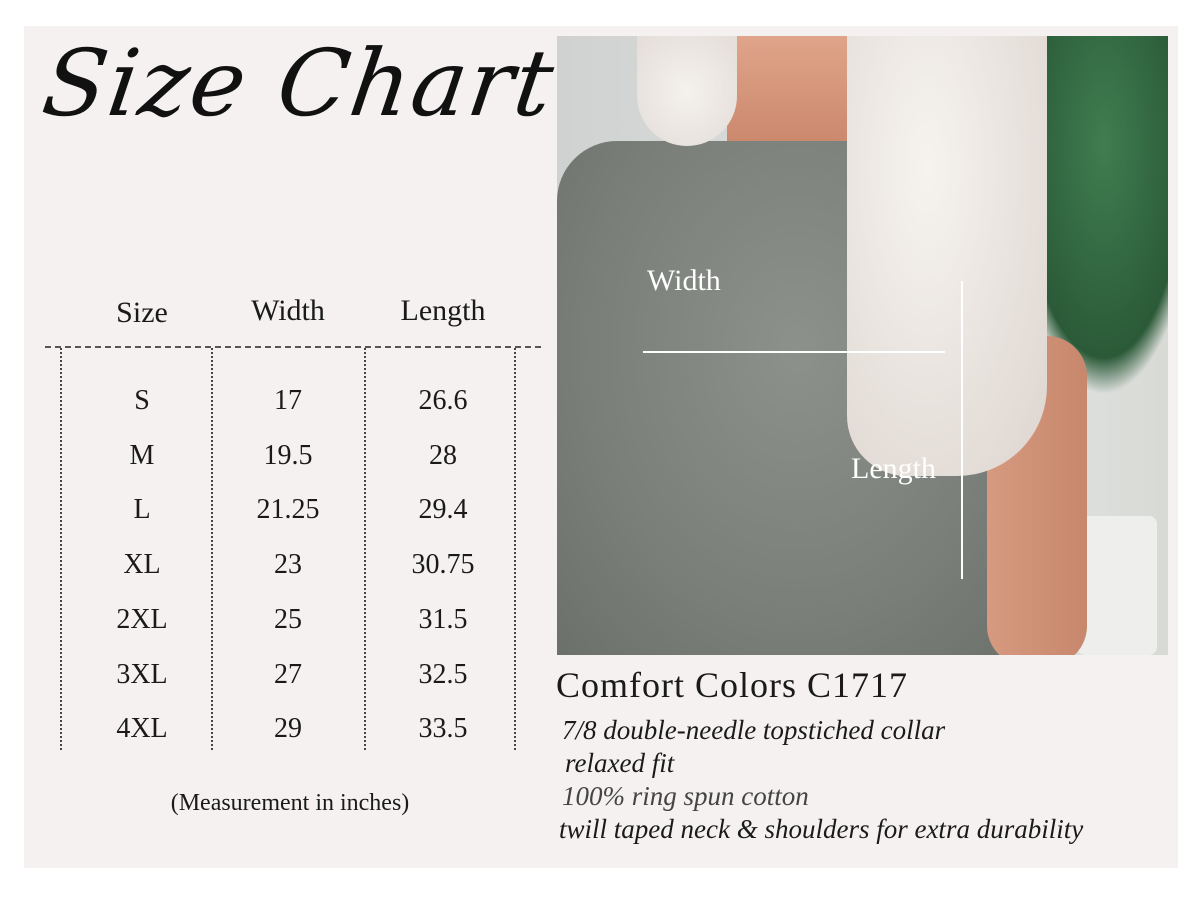 The height and width of the screenshot is (897, 1200). What do you see at coordinates (288, 674) in the screenshot?
I see `width-cell: 27` at bounding box center [288, 674].